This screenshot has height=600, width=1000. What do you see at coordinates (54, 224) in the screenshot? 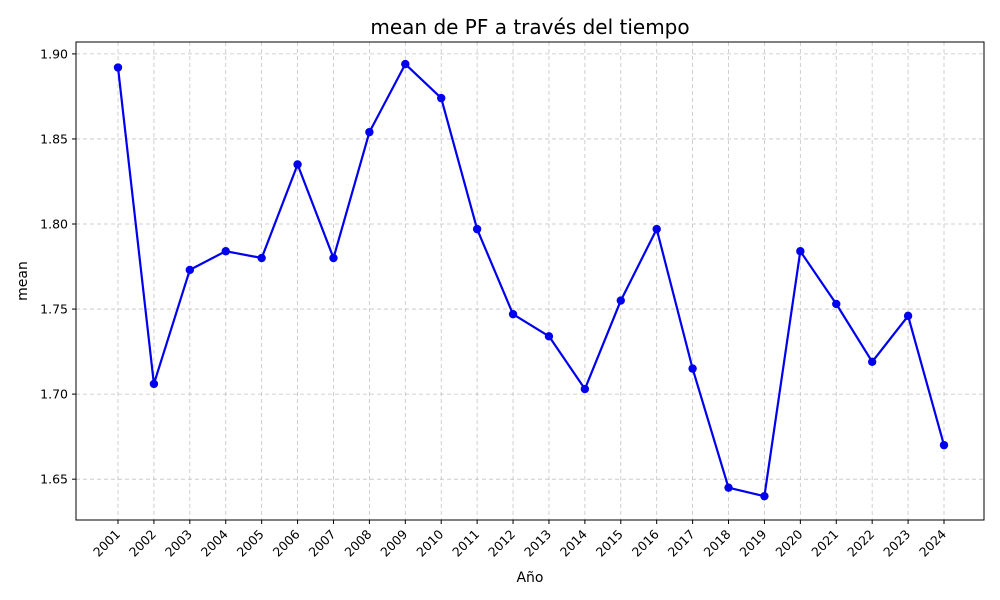
I see `y-tick-label: 1.80` at bounding box center [54, 224].